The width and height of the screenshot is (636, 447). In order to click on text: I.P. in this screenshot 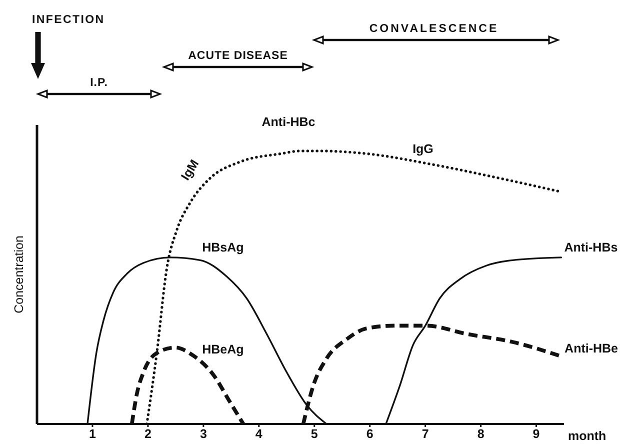, I will do `click(99, 83)`.